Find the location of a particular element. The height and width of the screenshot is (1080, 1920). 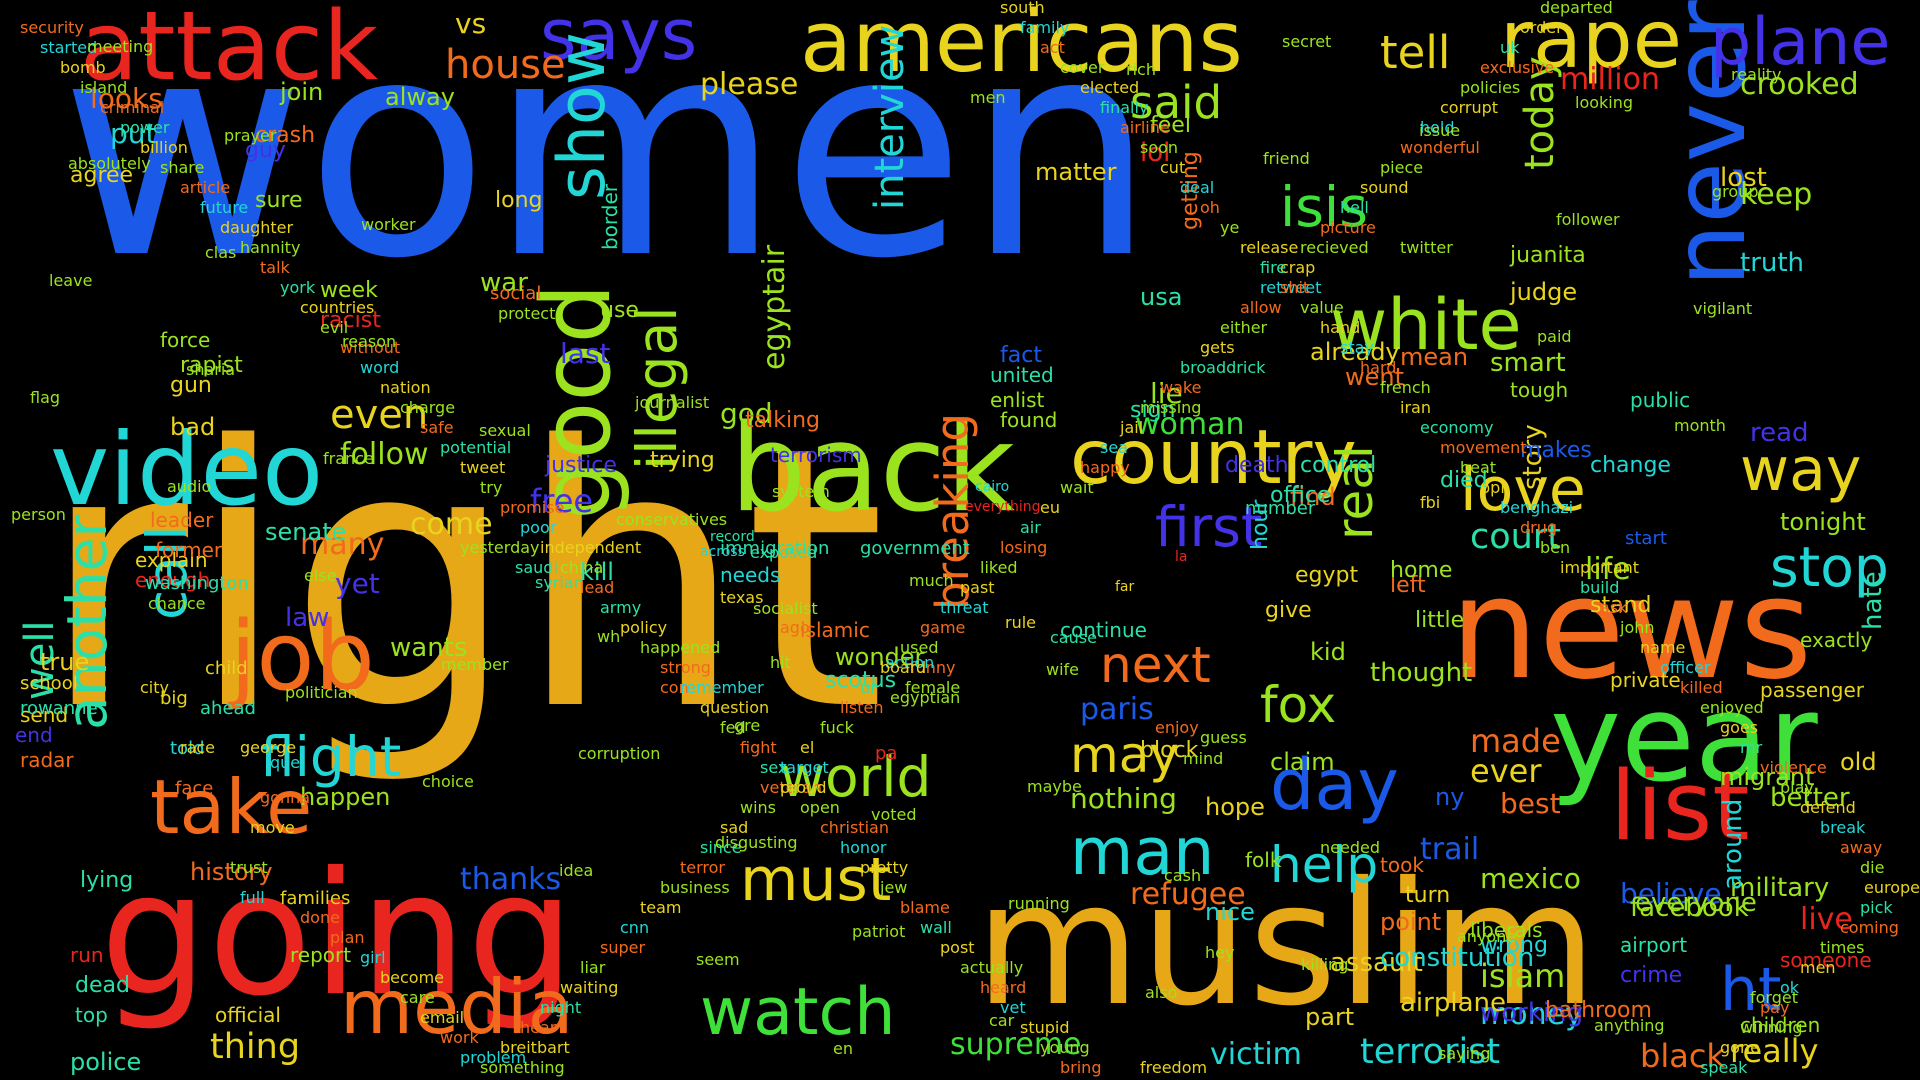

cloud-word-men-370: men is located at coordinates (1818, 967).